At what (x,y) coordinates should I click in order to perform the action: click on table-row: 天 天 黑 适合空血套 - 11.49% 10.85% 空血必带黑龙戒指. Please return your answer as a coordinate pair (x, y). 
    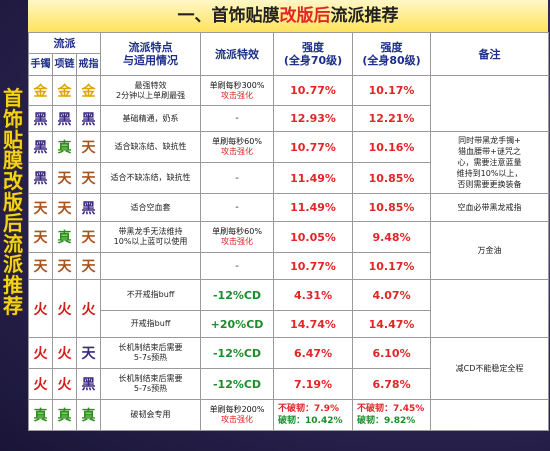
    Looking at the image, I should click on (289, 207).